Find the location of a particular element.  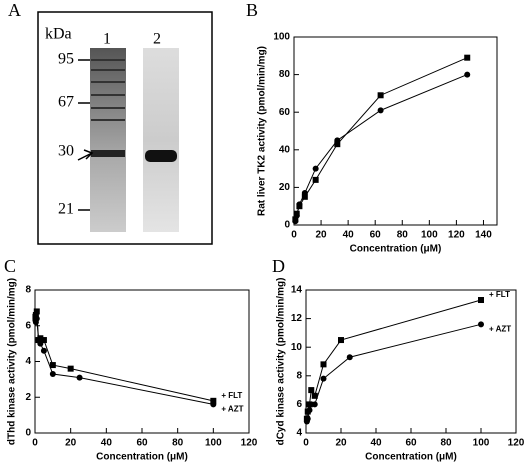

gel-bands is located at coordinates (108, 90).